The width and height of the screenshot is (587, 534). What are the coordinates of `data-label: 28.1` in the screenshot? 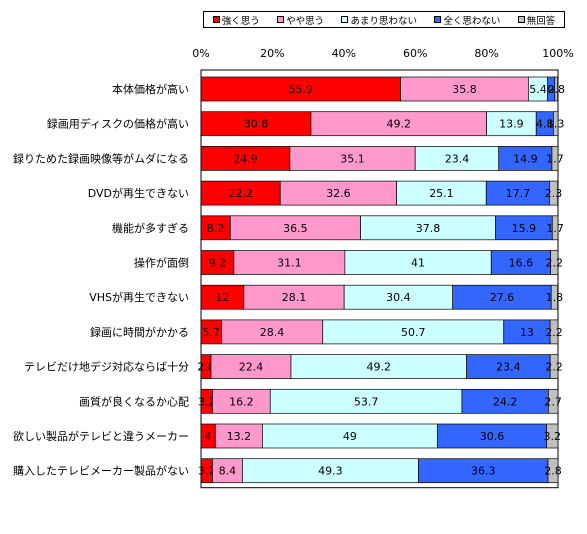 It's located at (294, 297).